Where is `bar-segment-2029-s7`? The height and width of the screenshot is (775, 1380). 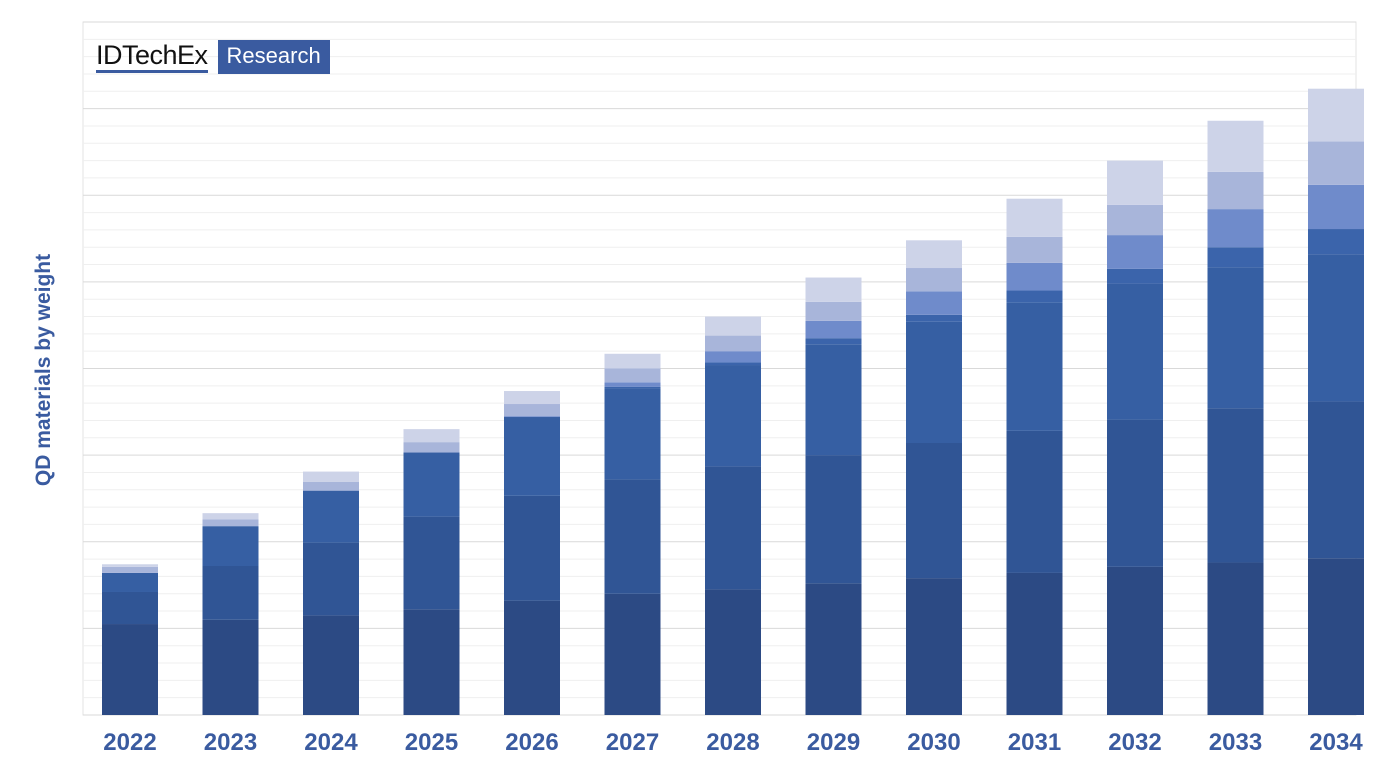 bar-segment-2029-s7 is located at coordinates (833, 289).